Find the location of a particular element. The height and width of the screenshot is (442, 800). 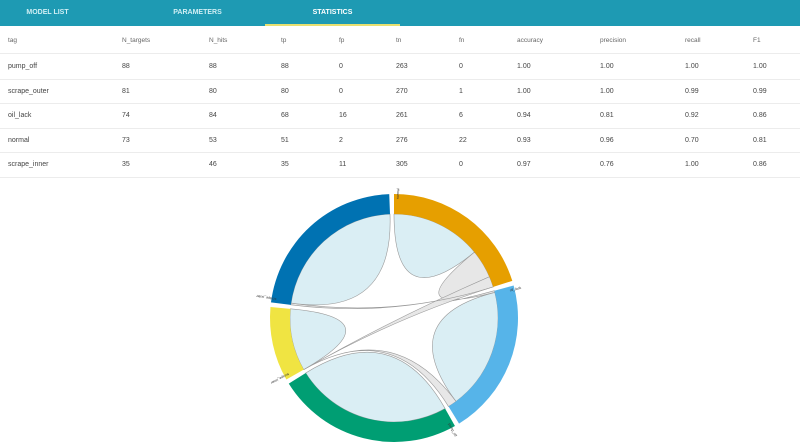

cell-recall: 0.92 is located at coordinates (692, 115).